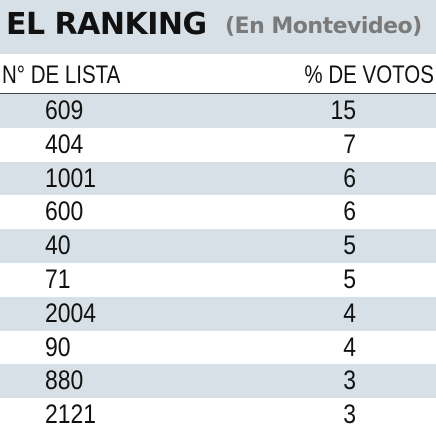  Describe the element at coordinates (71, 177) in the screenshot. I see `list-number: 1001` at that location.